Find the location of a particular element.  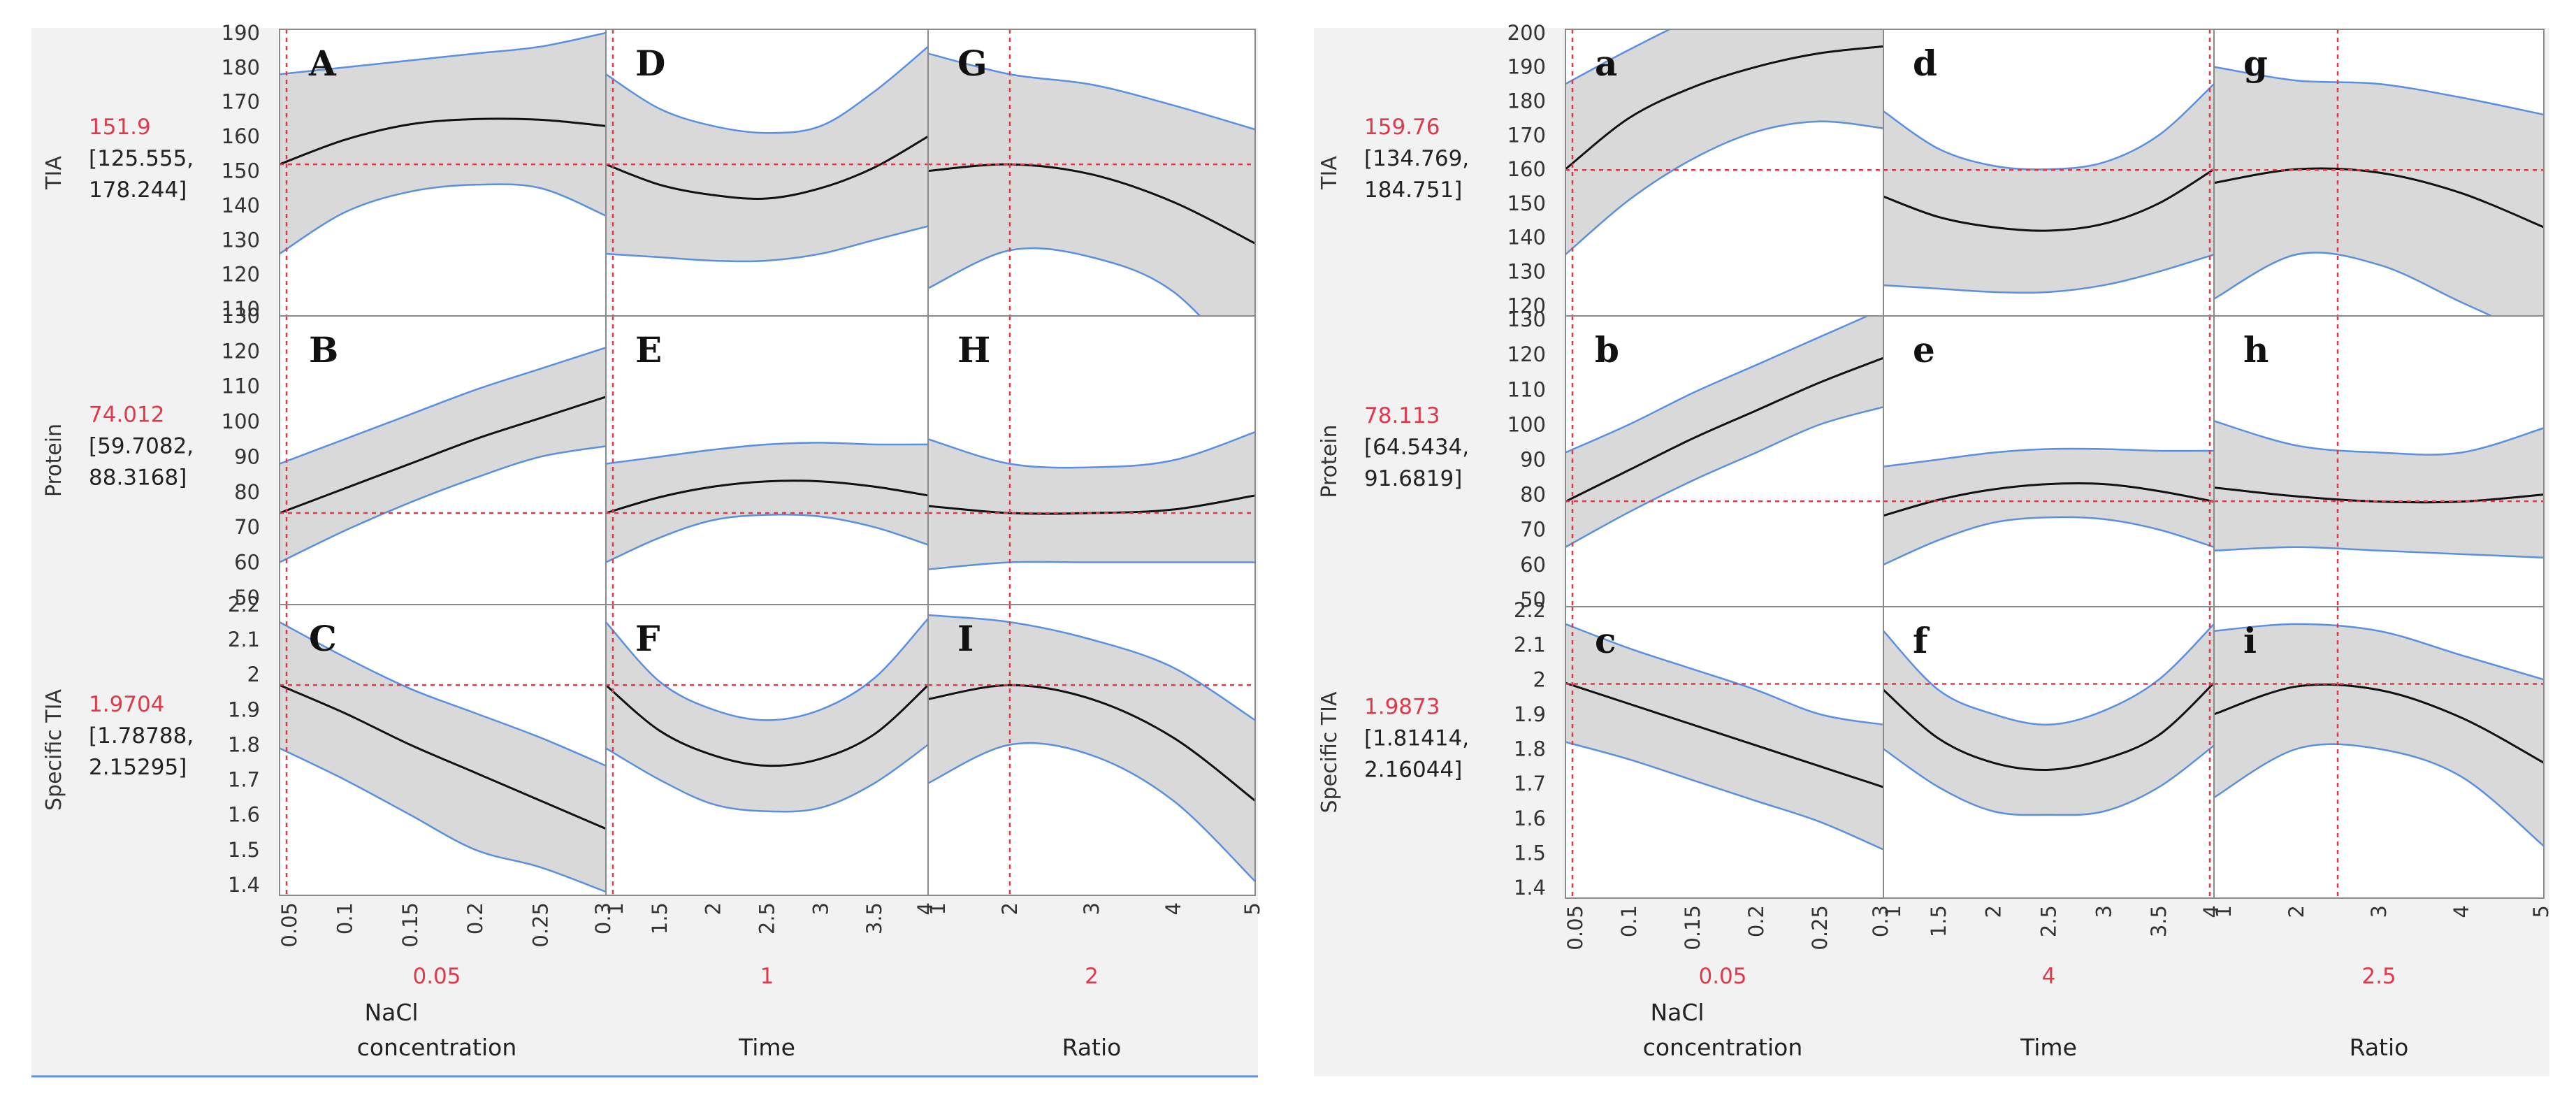

response-ci-lower: [125.555, is located at coordinates (141, 159).